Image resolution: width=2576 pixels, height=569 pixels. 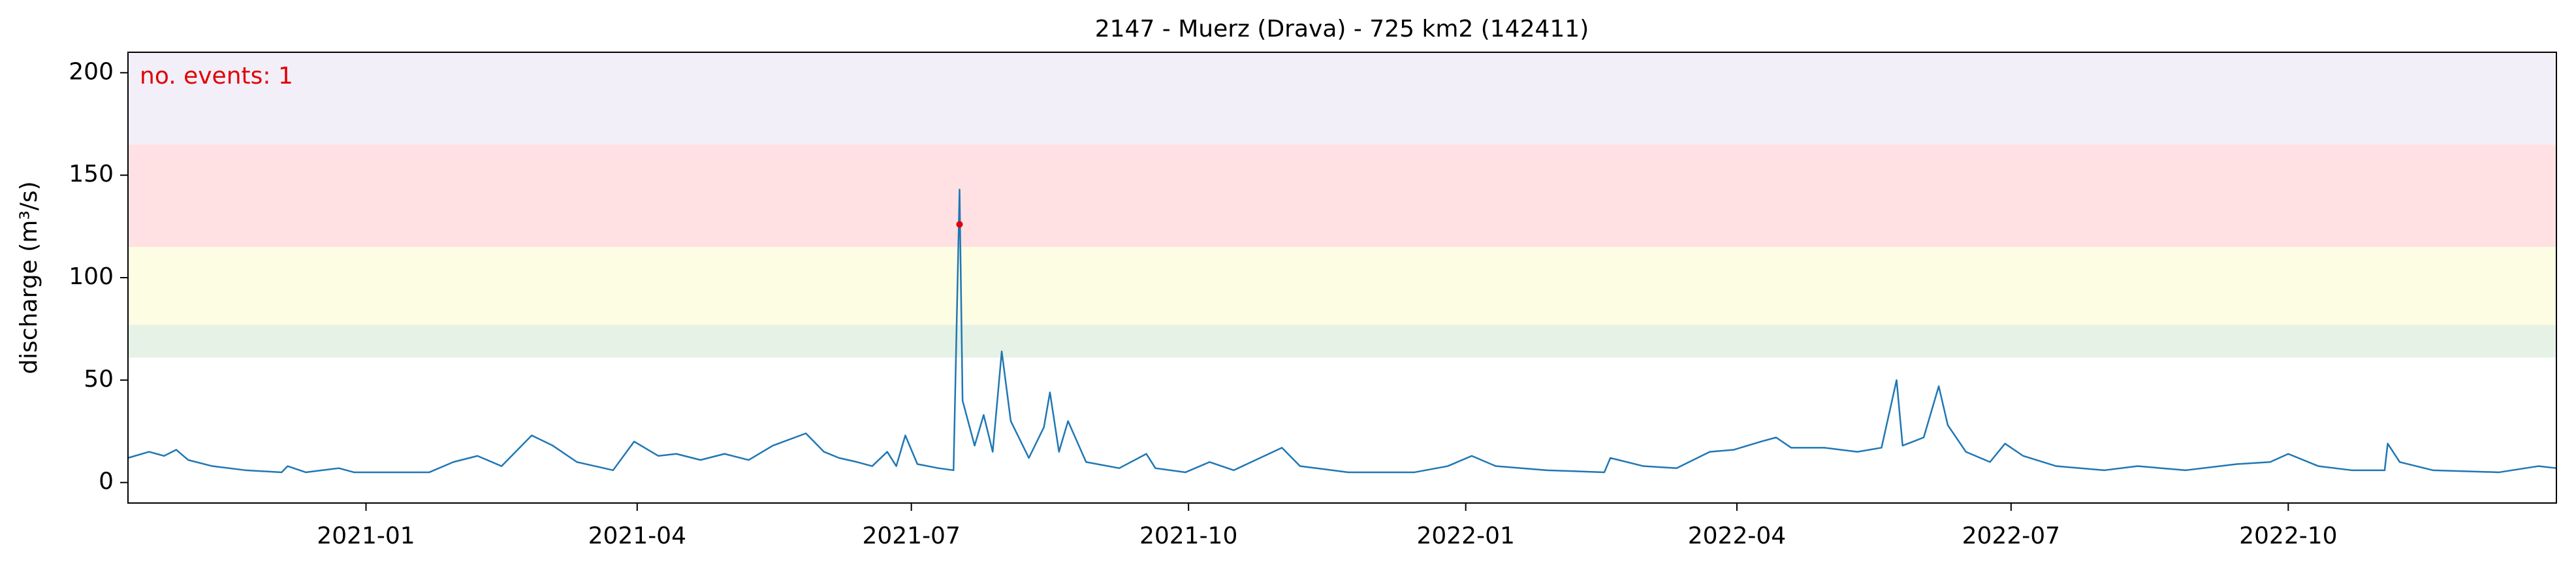 I want to click on x-tick-label: 2022-01, so click(x=1465, y=536).